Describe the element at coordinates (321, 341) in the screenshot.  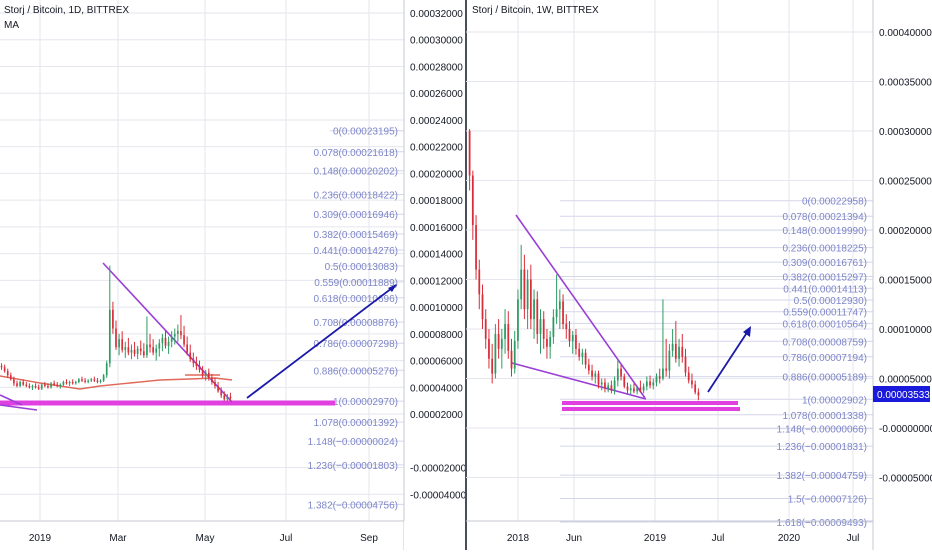
I see `left-projection-arrow` at that location.